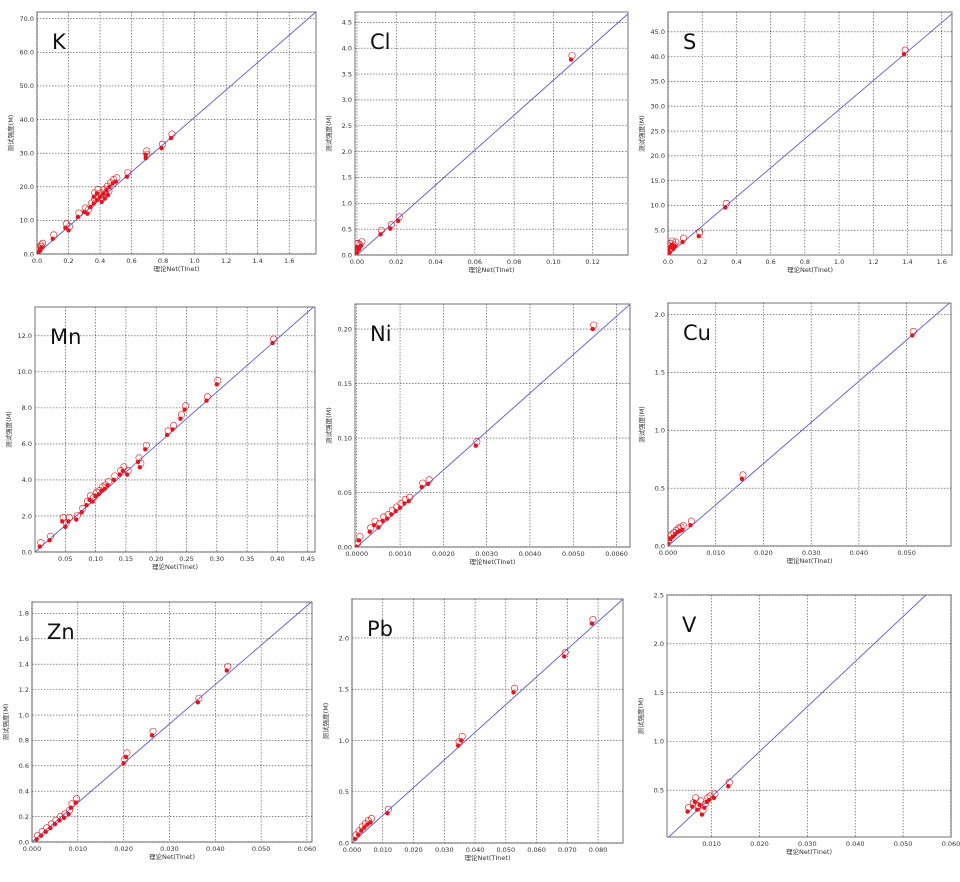 The image size is (960, 882). I want to click on x-tick-label: 0.0040, so click(530, 554).